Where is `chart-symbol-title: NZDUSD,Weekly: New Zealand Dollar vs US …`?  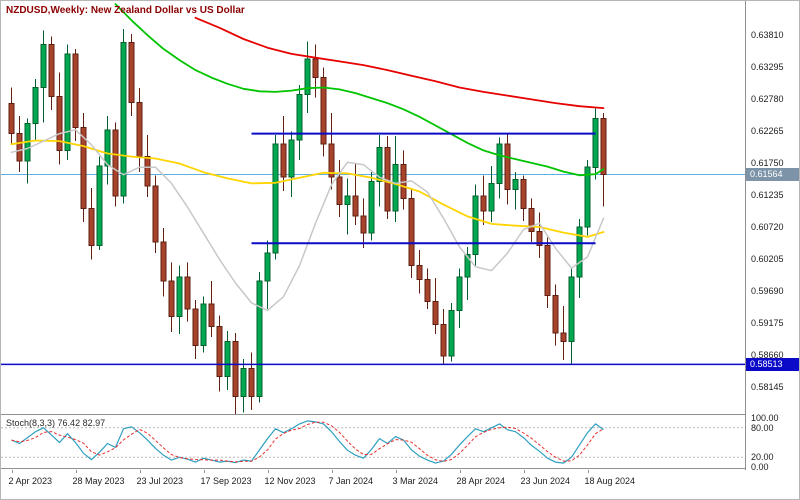 chart-symbol-title: NZDUSD,Weekly: New Zealand Dollar vs US … is located at coordinates (125, 10).